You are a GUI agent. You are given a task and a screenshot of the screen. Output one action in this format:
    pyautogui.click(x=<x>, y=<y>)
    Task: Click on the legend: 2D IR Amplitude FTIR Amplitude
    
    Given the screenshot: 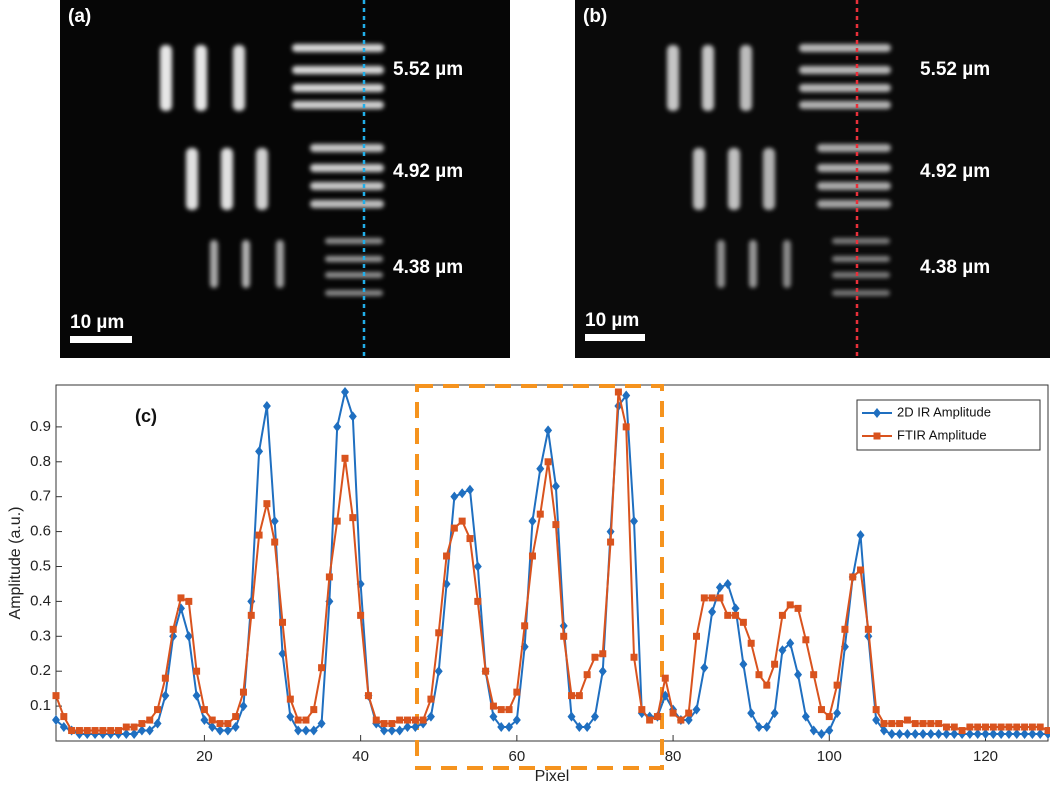 What is the action you would take?
    pyautogui.click(x=948, y=425)
    